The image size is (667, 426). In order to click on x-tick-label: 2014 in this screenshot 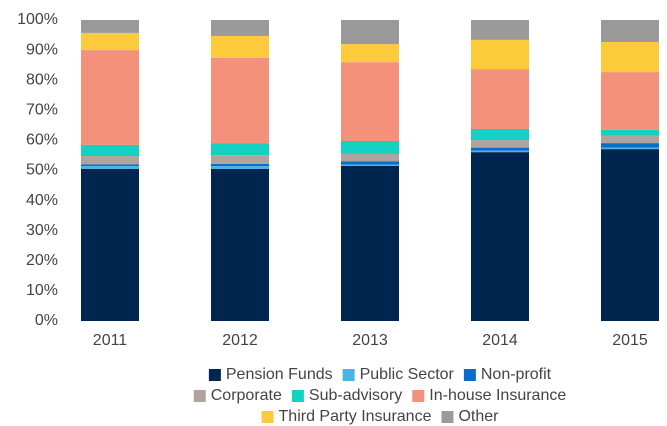, I will do `click(500, 340)`.